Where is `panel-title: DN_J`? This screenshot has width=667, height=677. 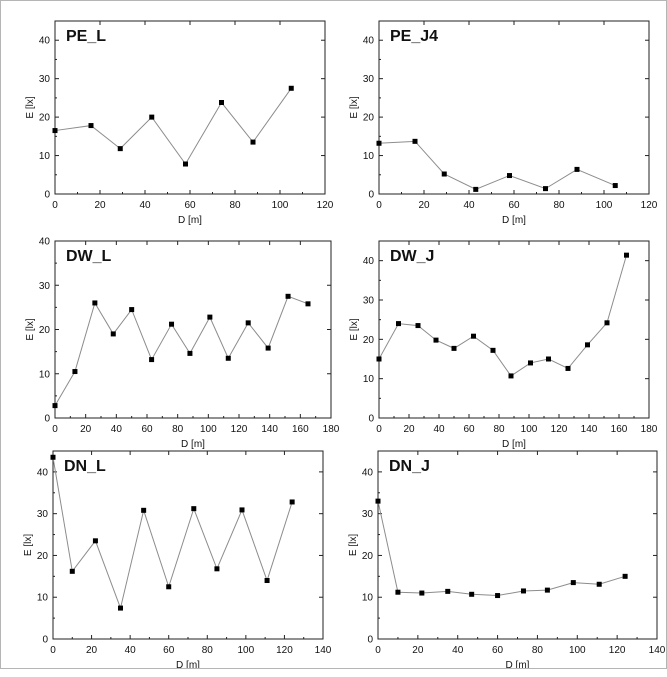
panel-title: DN_J is located at coordinates (409, 466).